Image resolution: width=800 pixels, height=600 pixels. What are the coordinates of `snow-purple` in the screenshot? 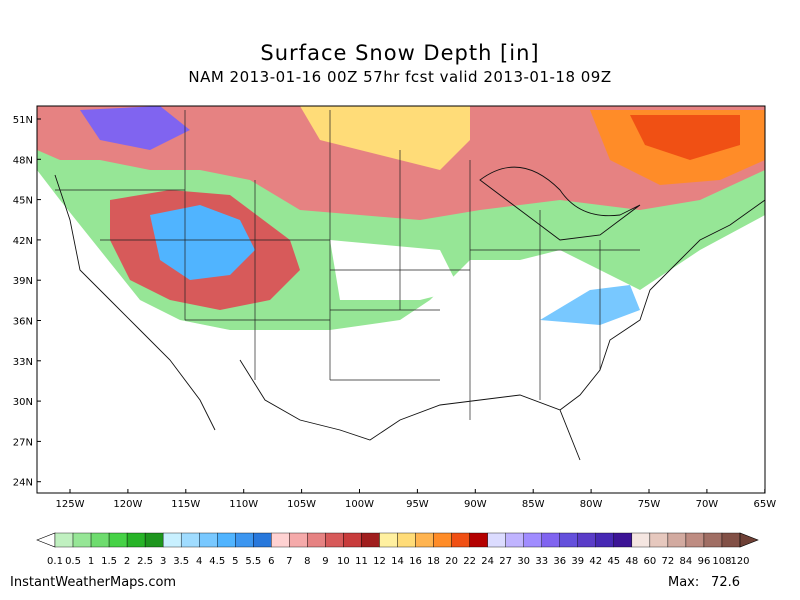 It's located at (135, 128).